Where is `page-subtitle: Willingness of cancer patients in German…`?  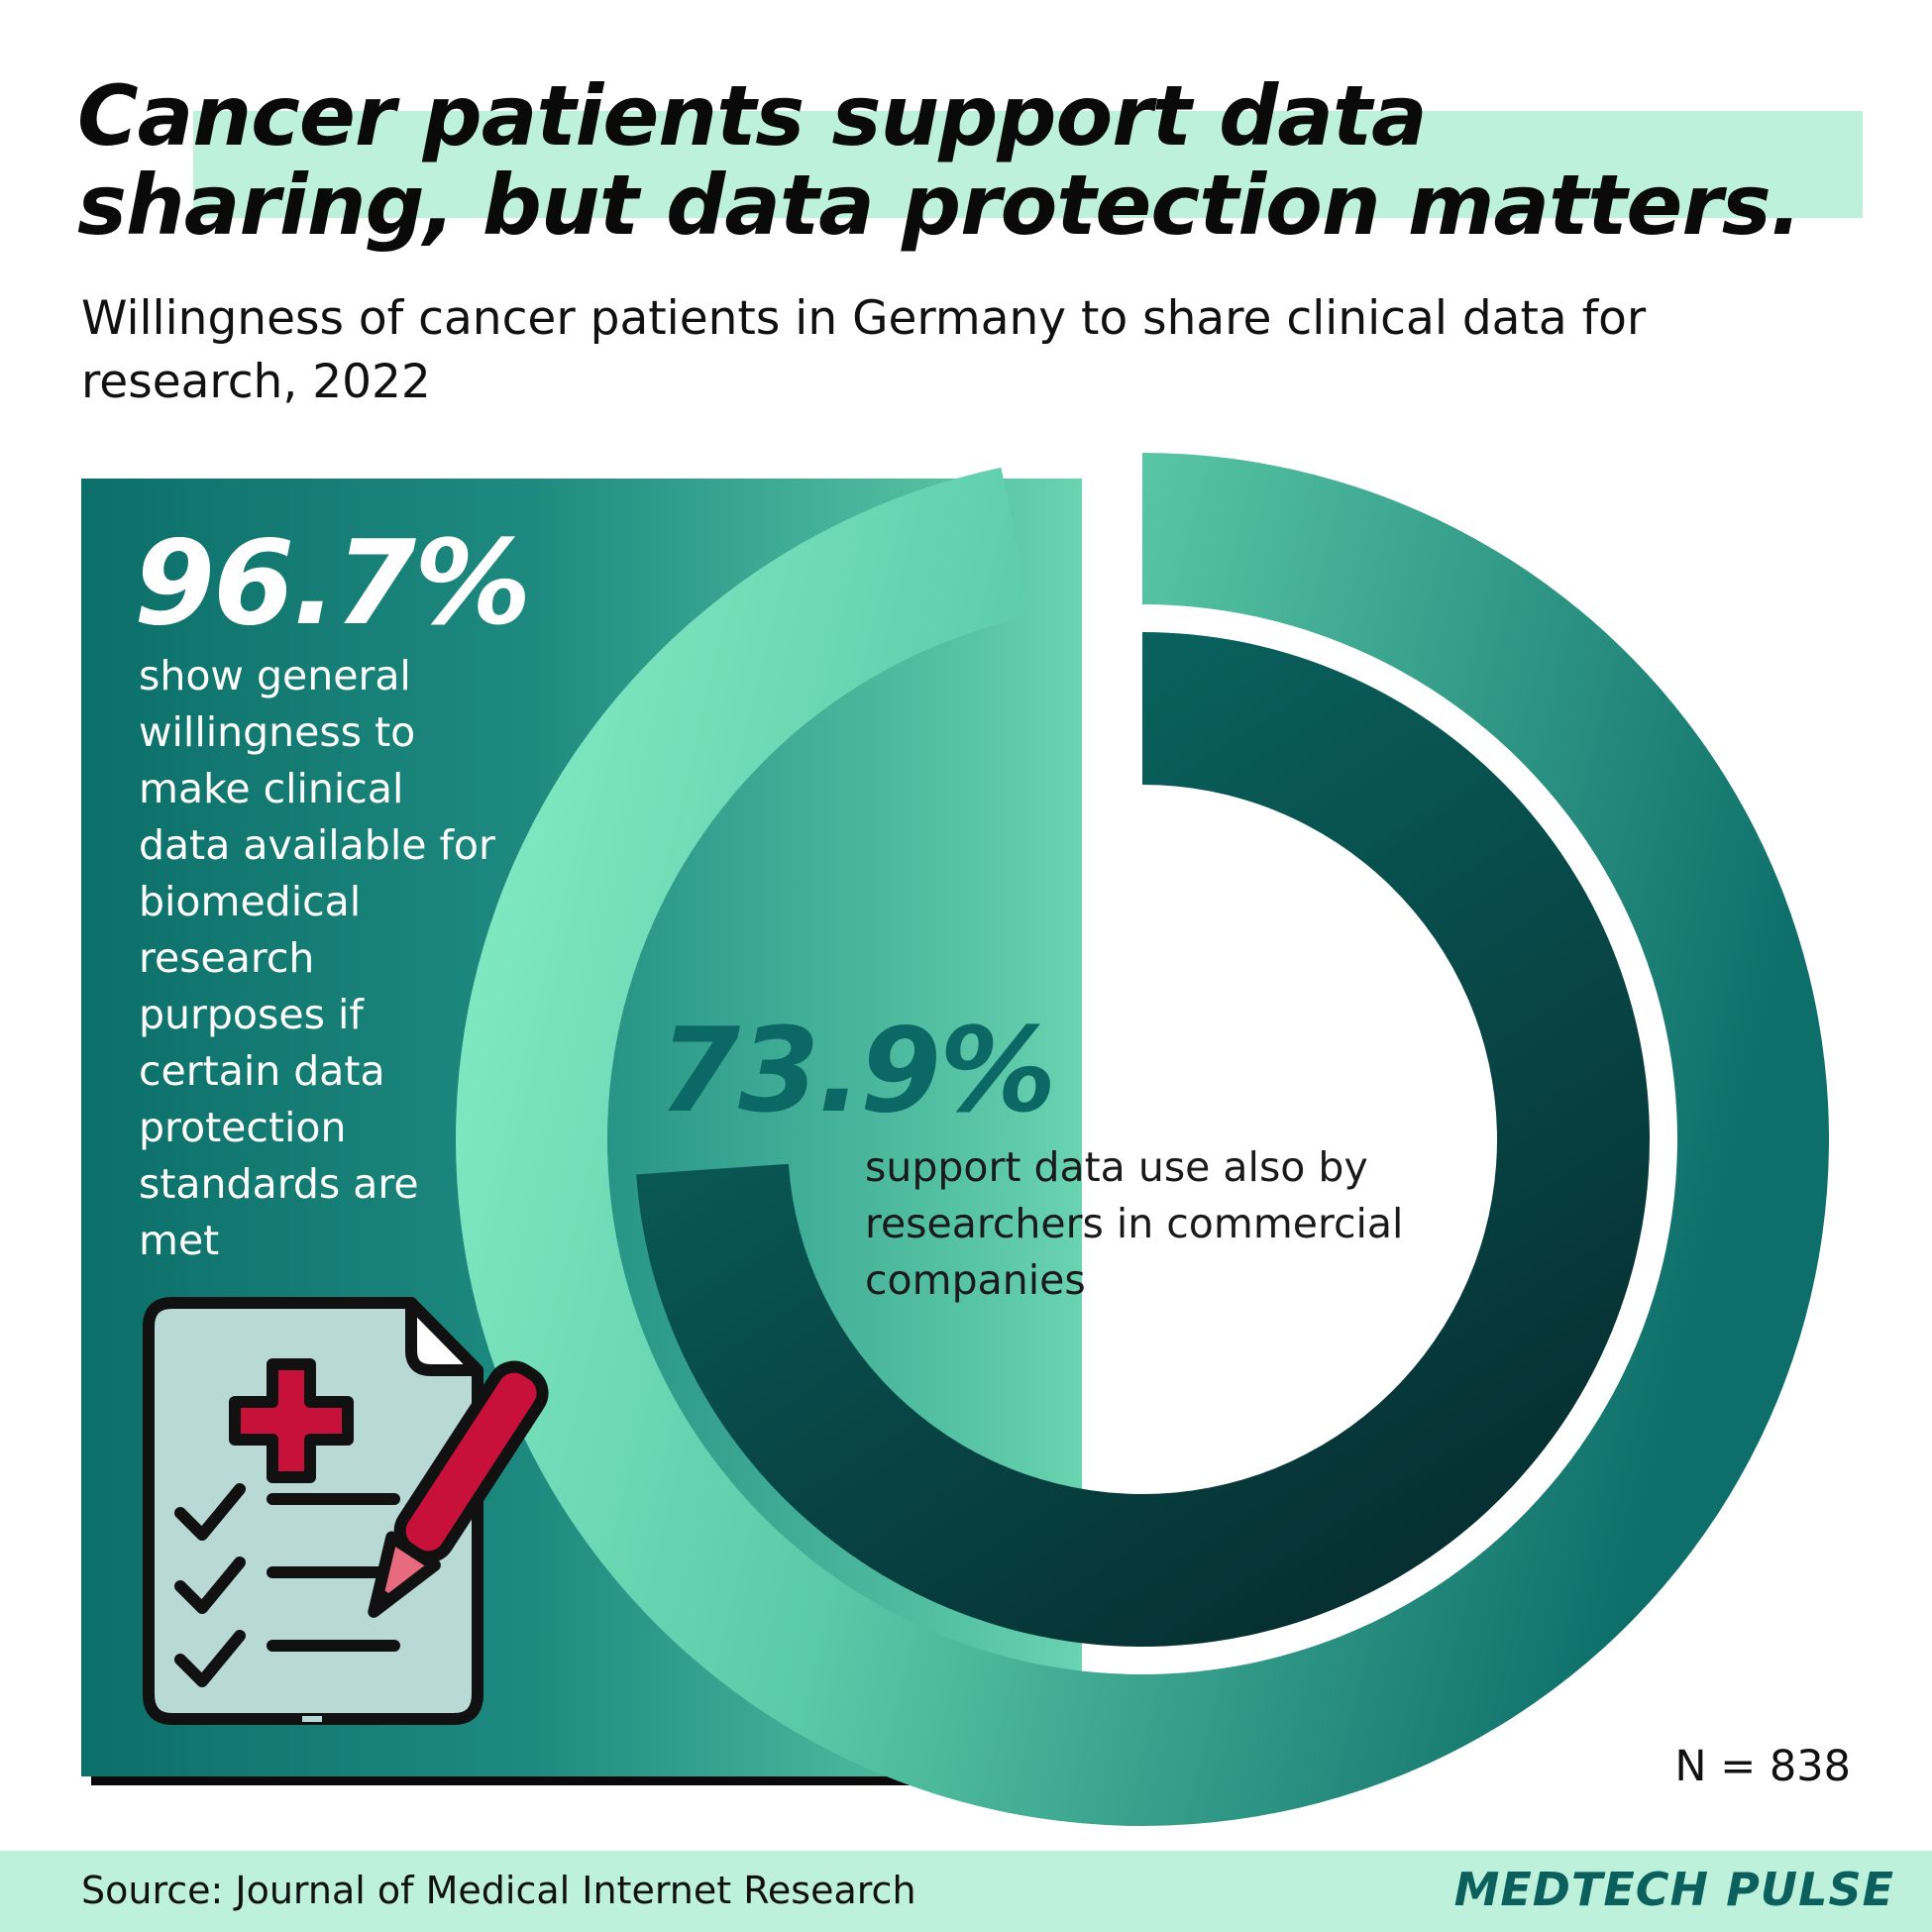
page-subtitle: Willingness of cancer patients in German… is located at coordinates (864, 350).